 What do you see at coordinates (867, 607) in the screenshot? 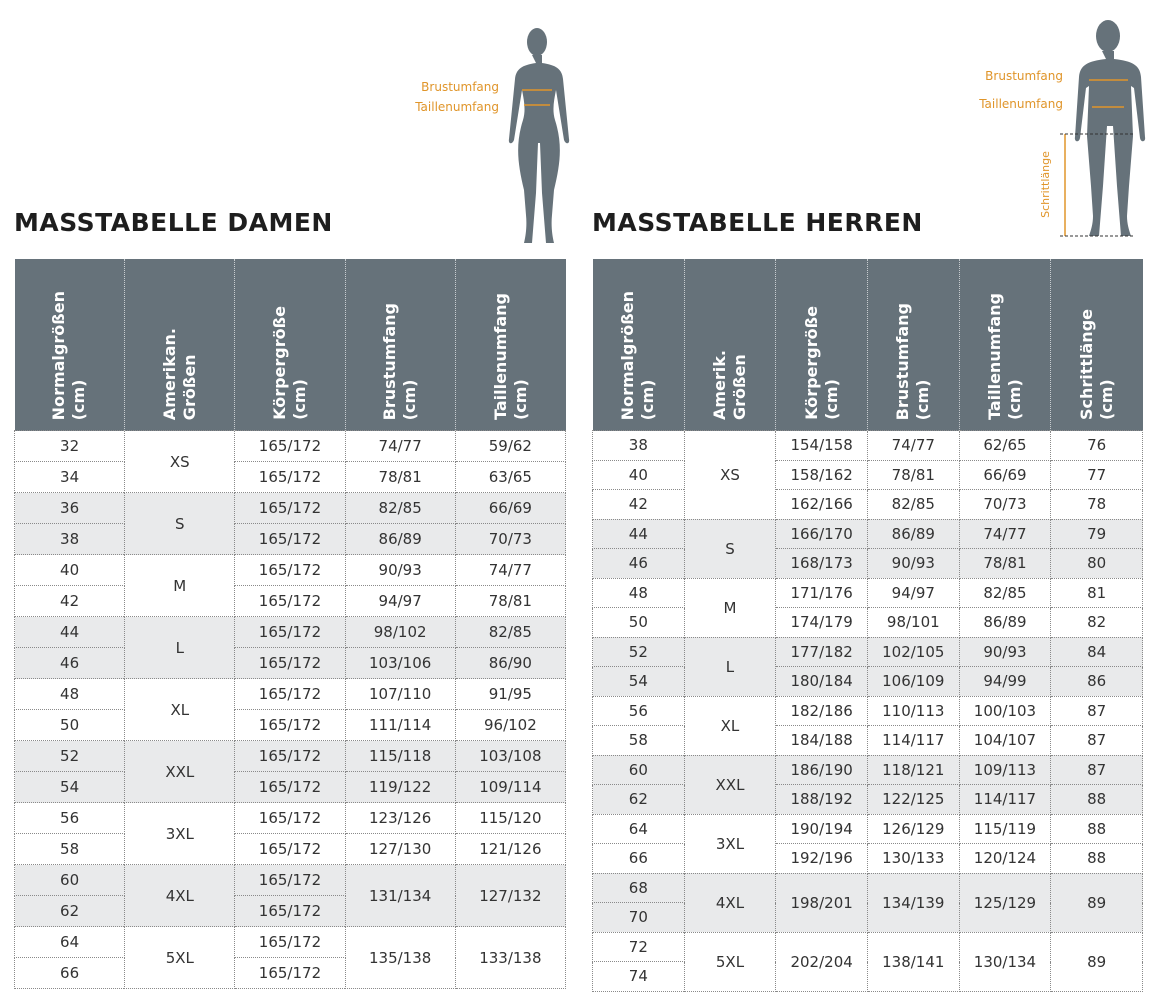
I see `size-row: 48 M 171/176 94/97 82/85 81` at bounding box center [867, 607].